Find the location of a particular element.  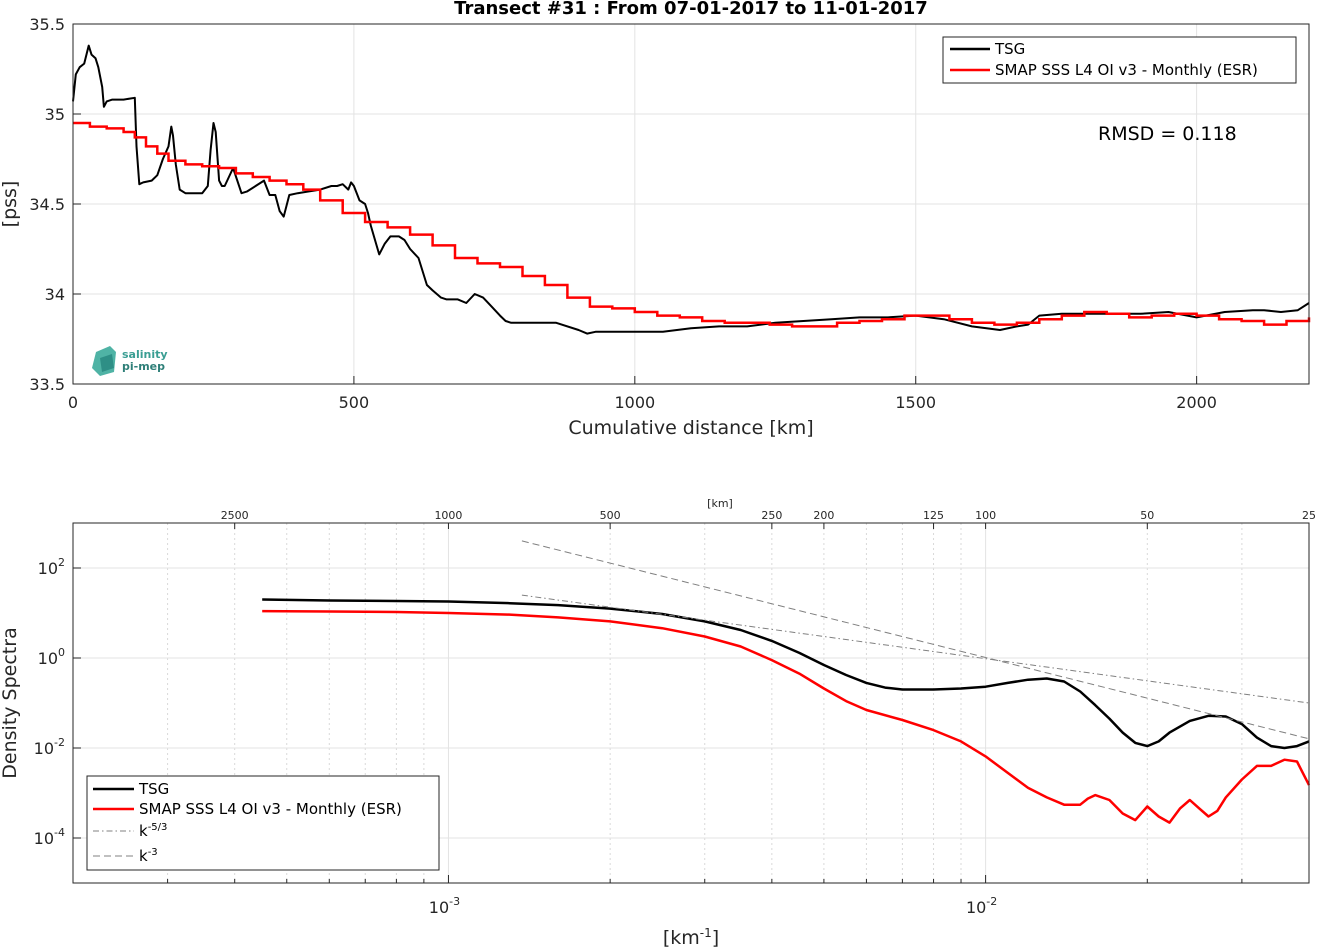

top-x-tick-label: 0 is located at coordinates (73, 402).